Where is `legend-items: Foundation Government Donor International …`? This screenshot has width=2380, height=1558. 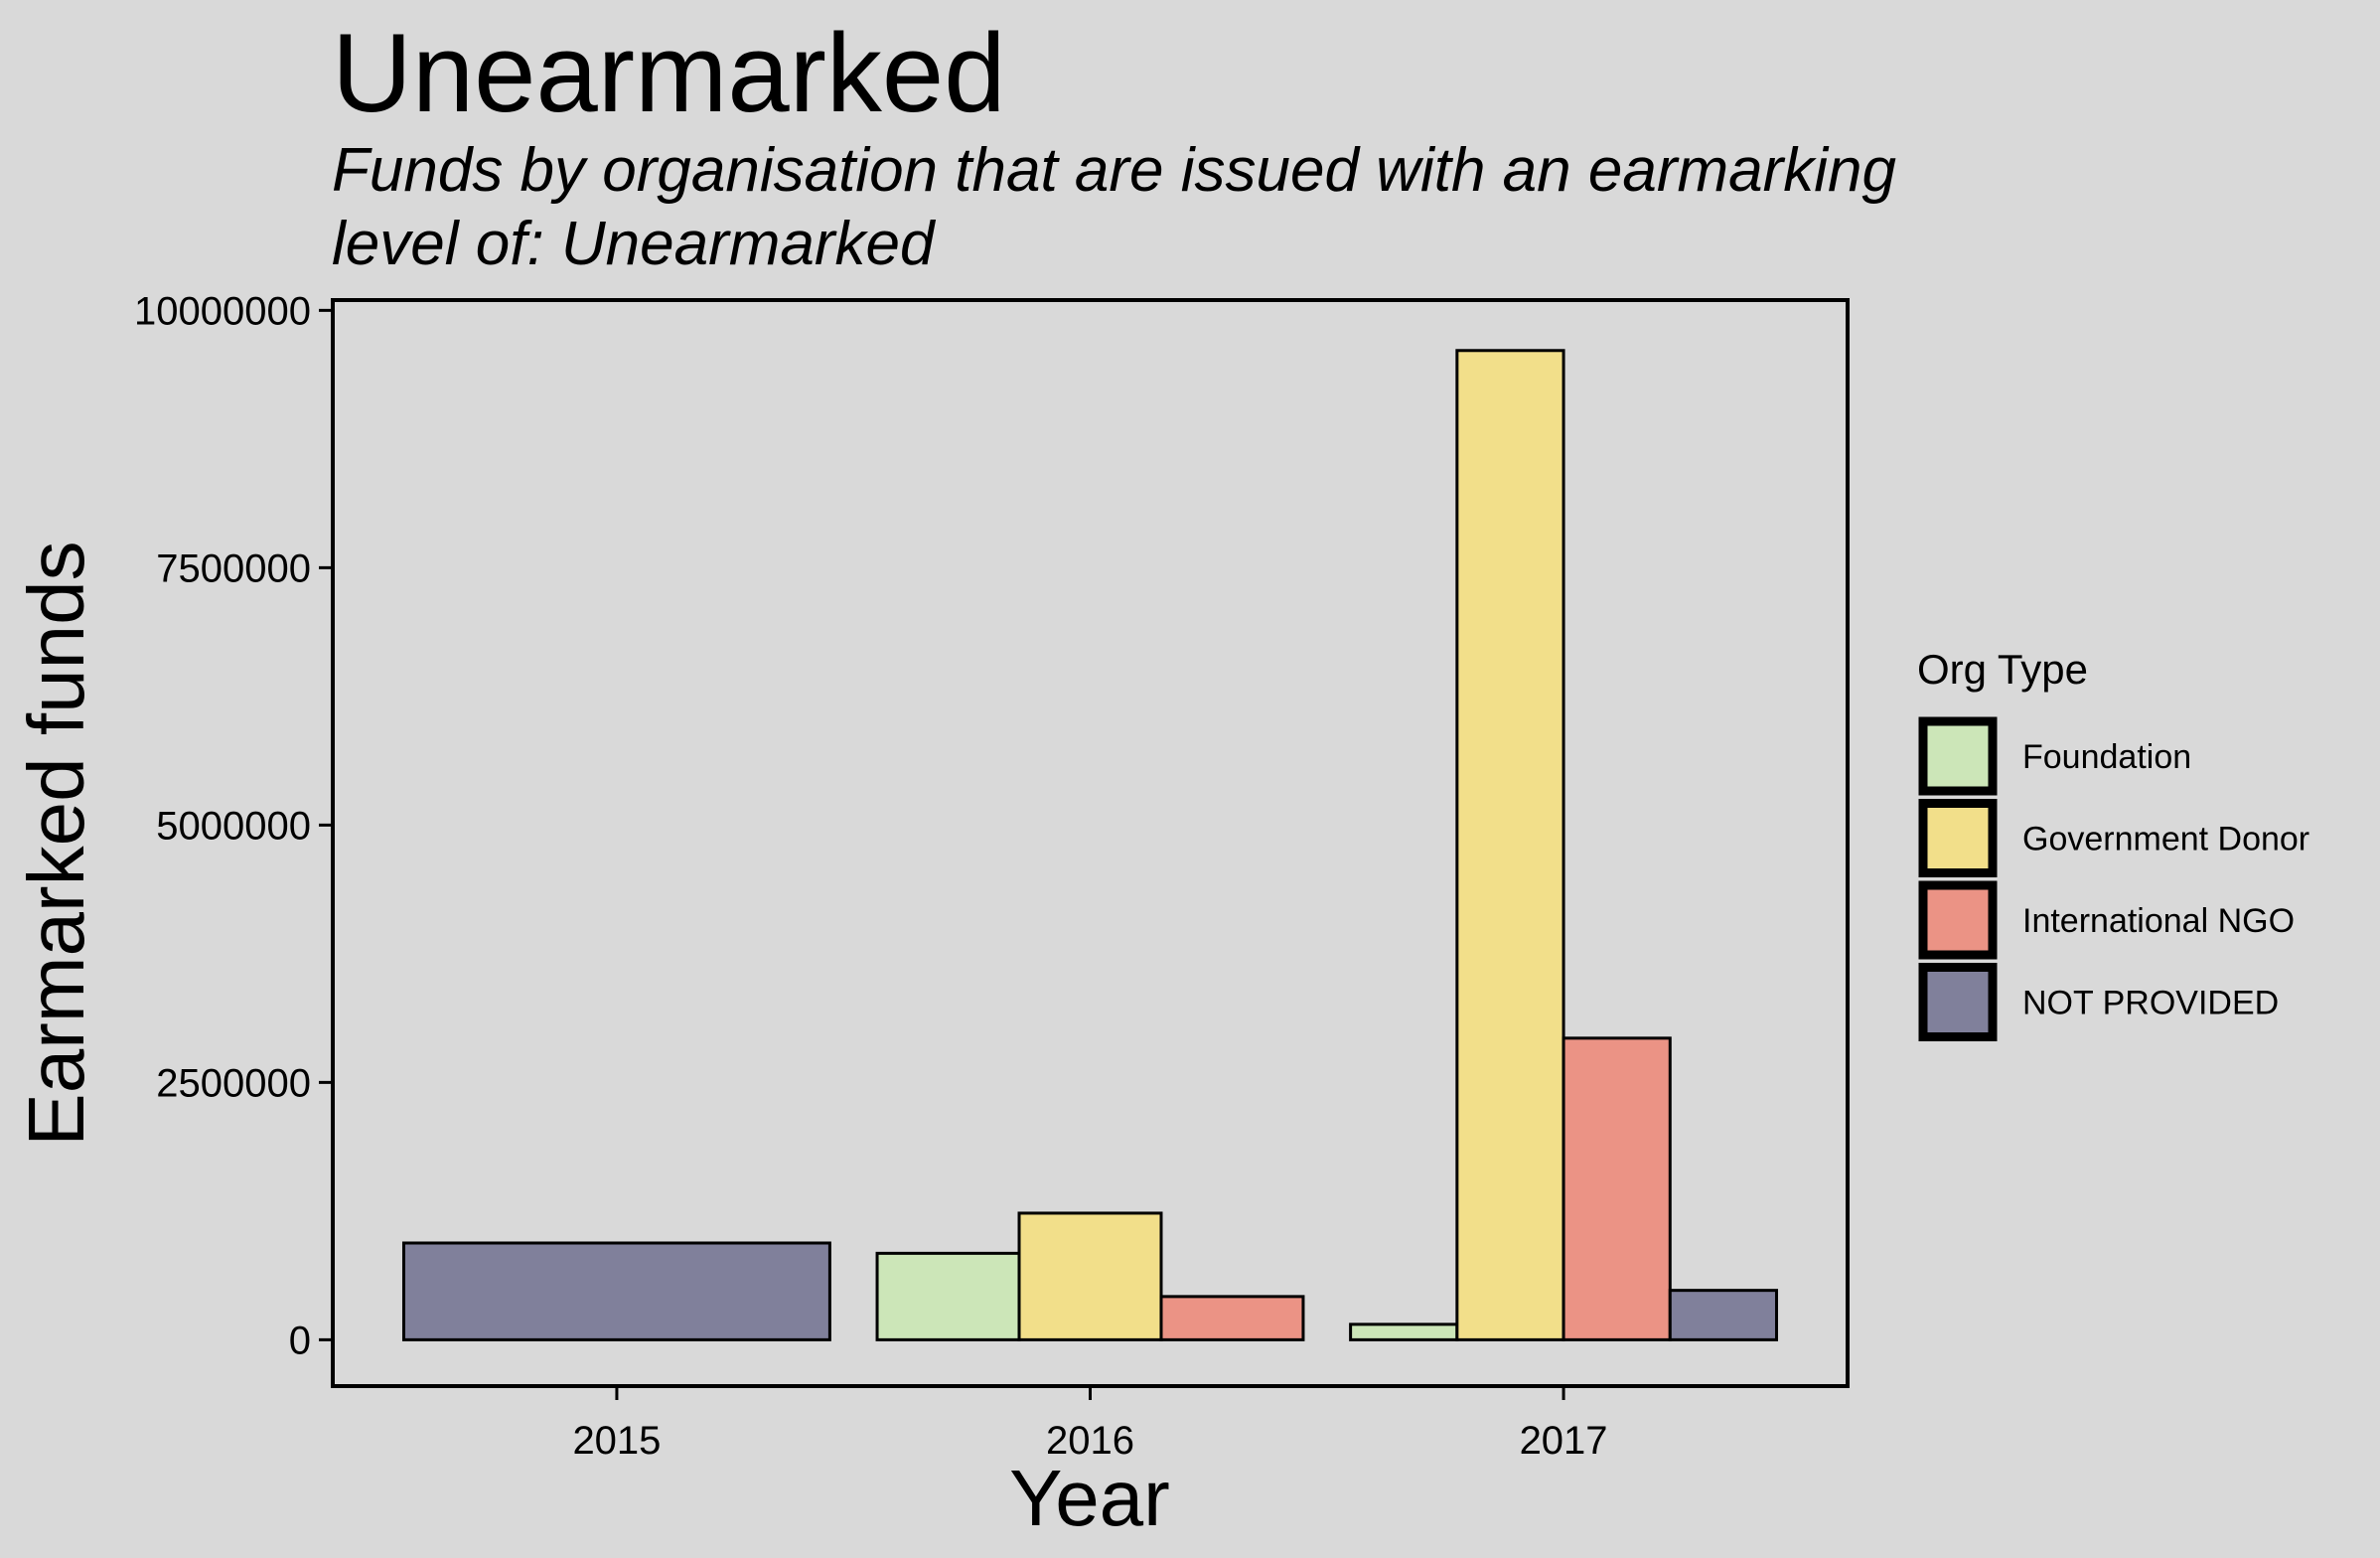
legend-items: Foundation Government Donor International … is located at coordinates (2113, 879).